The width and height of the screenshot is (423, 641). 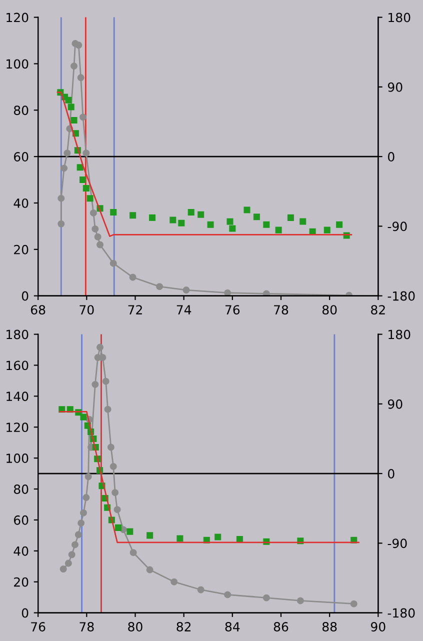 What do you see at coordinates (21, 111) in the screenshot?
I see `y-tick-label: 80` at bounding box center [21, 111].